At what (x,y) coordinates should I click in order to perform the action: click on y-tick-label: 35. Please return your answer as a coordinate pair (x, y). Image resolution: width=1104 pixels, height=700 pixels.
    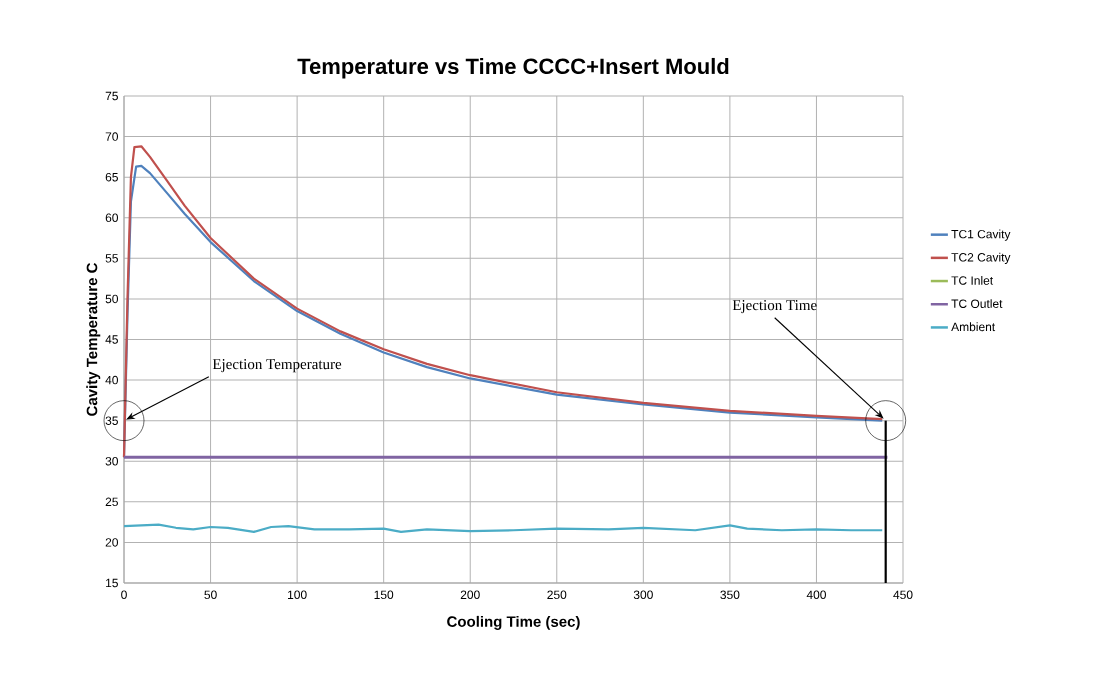
    Looking at the image, I should click on (111, 420).